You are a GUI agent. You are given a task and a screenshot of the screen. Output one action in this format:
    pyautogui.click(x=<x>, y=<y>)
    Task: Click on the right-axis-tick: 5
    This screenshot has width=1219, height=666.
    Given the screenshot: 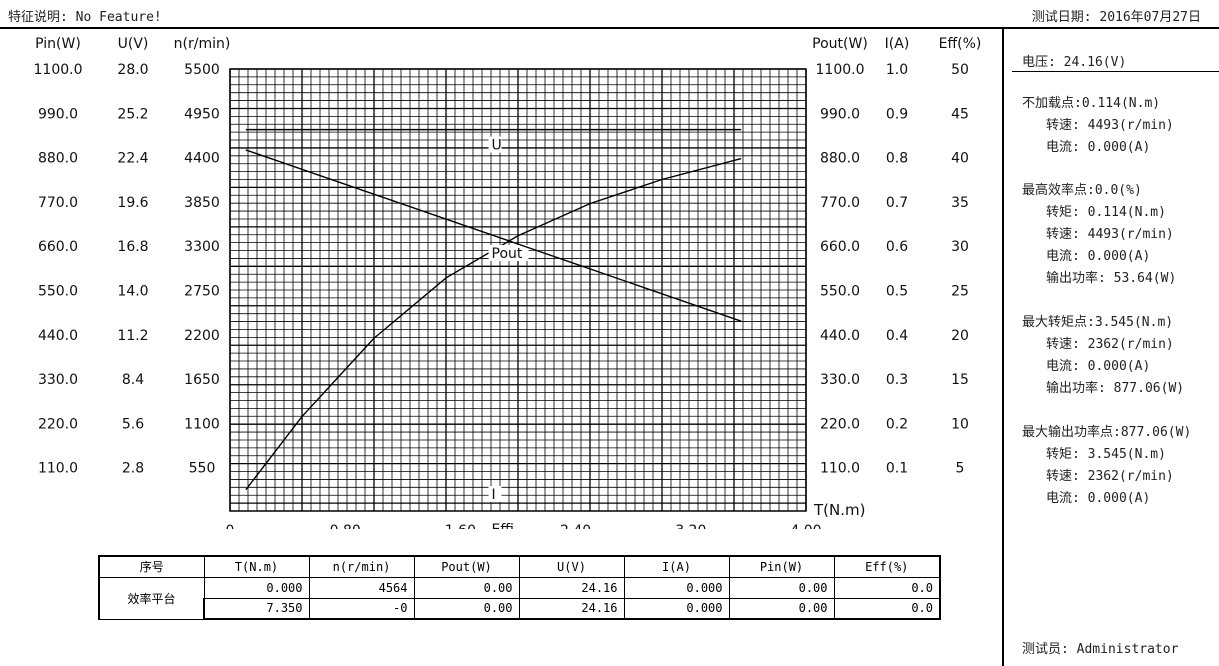 What is the action you would take?
    pyautogui.click(x=960, y=469)
    